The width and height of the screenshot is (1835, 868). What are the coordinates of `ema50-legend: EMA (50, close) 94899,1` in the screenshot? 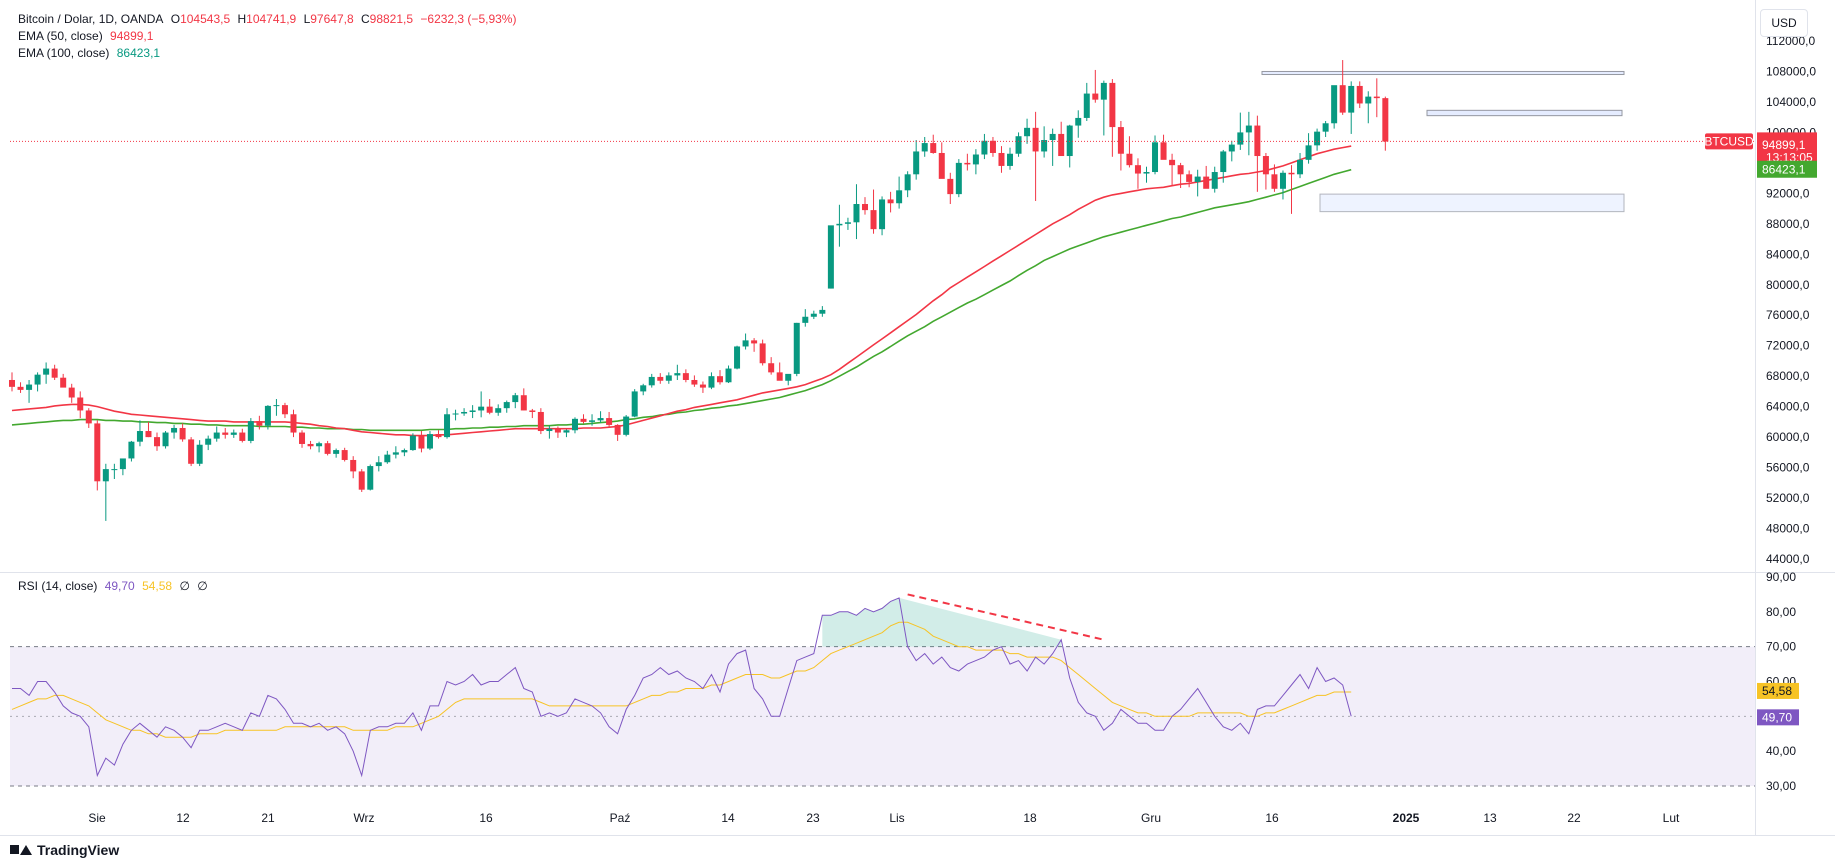 It's located at (87, 36).